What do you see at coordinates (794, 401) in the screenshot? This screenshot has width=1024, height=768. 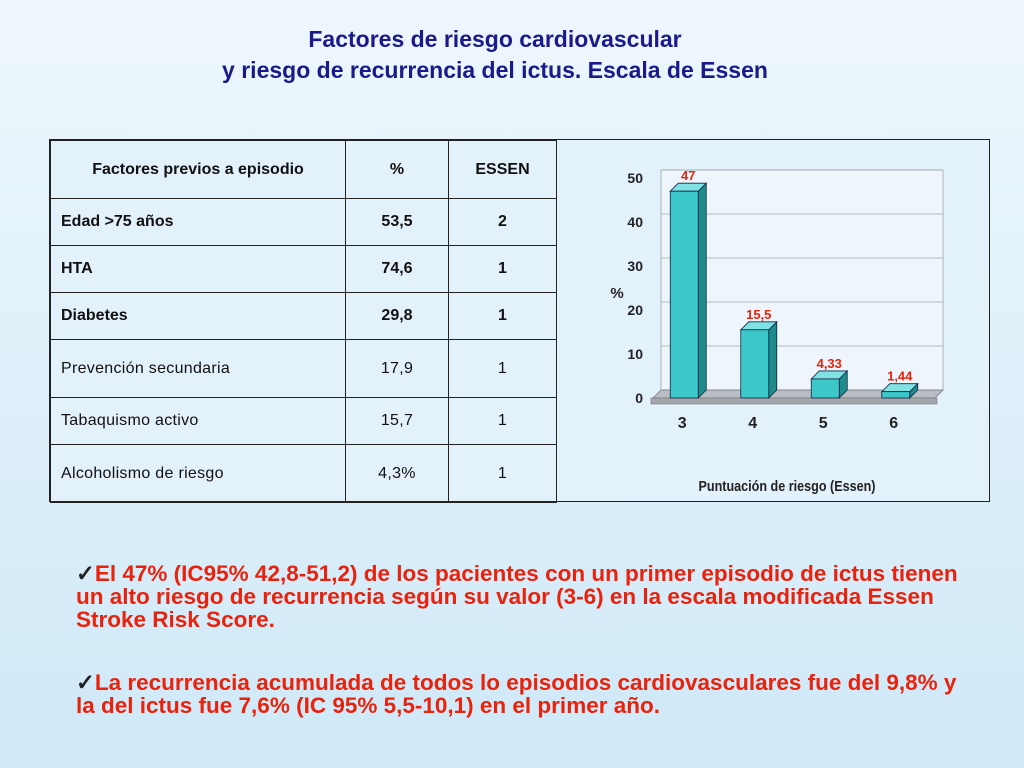 I see `chart-floor-edge` at bounding box center [794, 401].